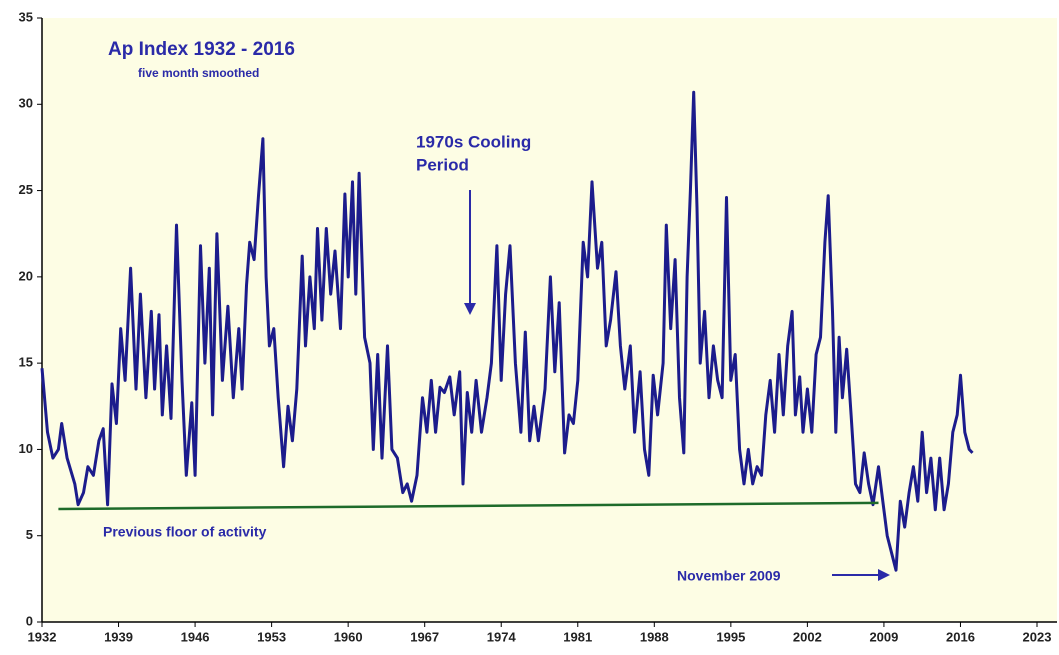 This screenshot has width=1059, height=655. What do you see at coordinates (26, 16) in the screenshot?
I see `y-tick-label: 35` at bounding box center [26, 16].